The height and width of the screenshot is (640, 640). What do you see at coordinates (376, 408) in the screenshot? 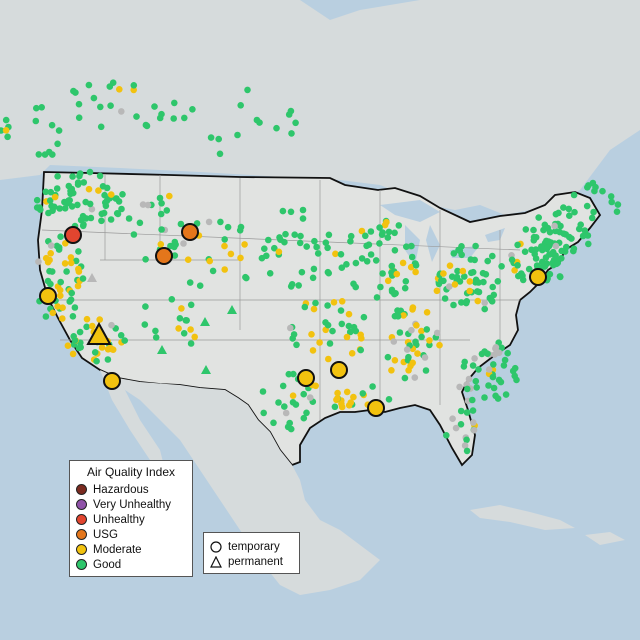
I see `moderate-monitor-marker` at bounding box center [376, 408].